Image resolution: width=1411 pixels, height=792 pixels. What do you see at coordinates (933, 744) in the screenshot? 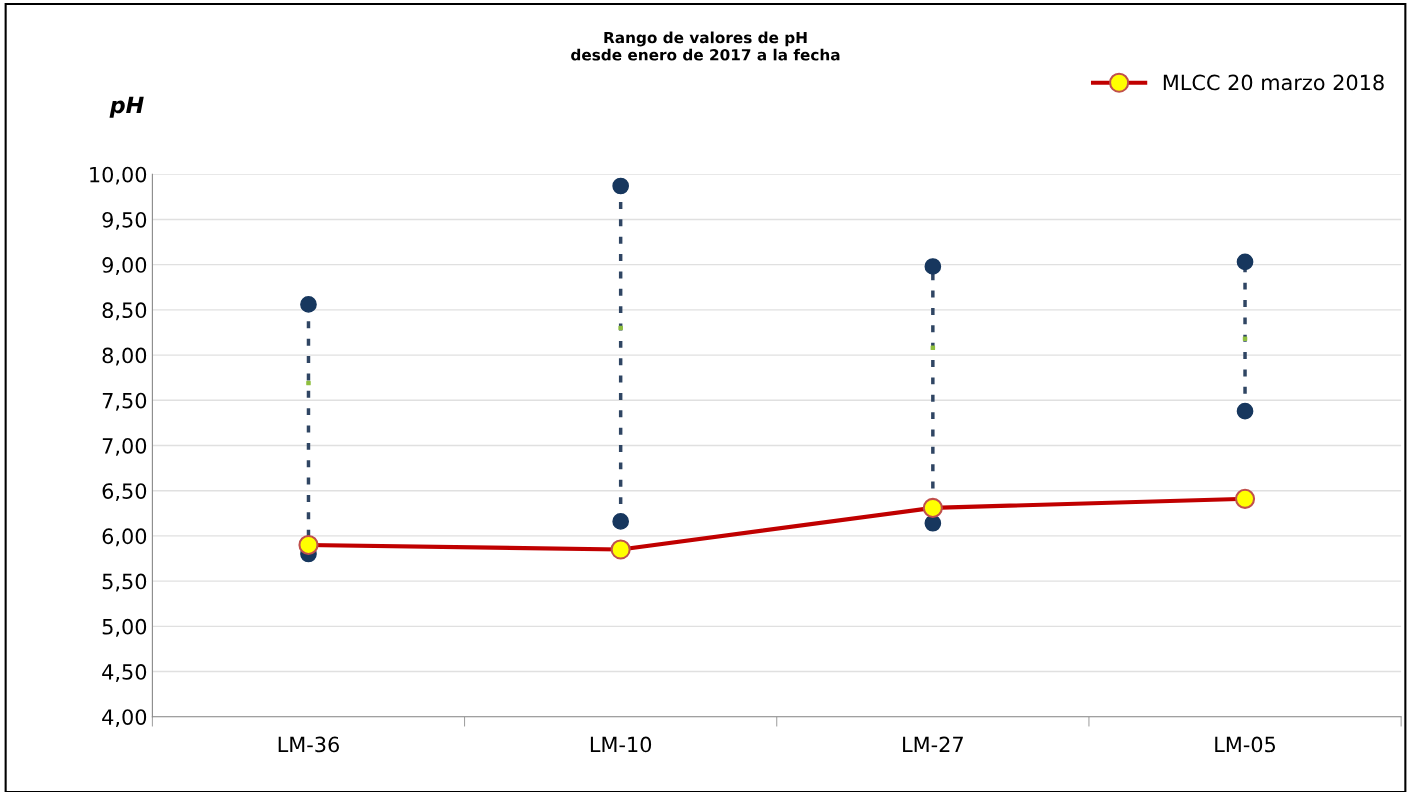
I see `x-tick-label: LM-27` at bounding box center [933, 744].